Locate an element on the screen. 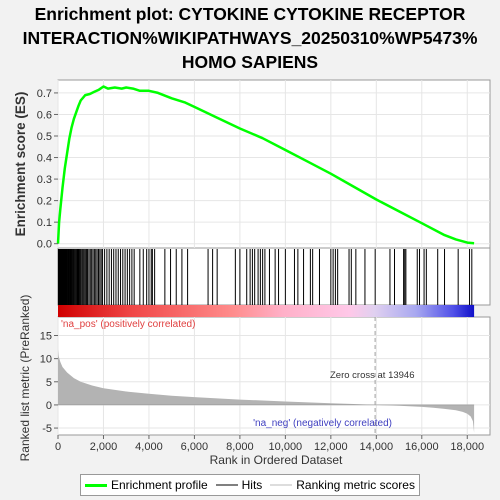  legend-swatch-metric is located at coordinates (281, 485).